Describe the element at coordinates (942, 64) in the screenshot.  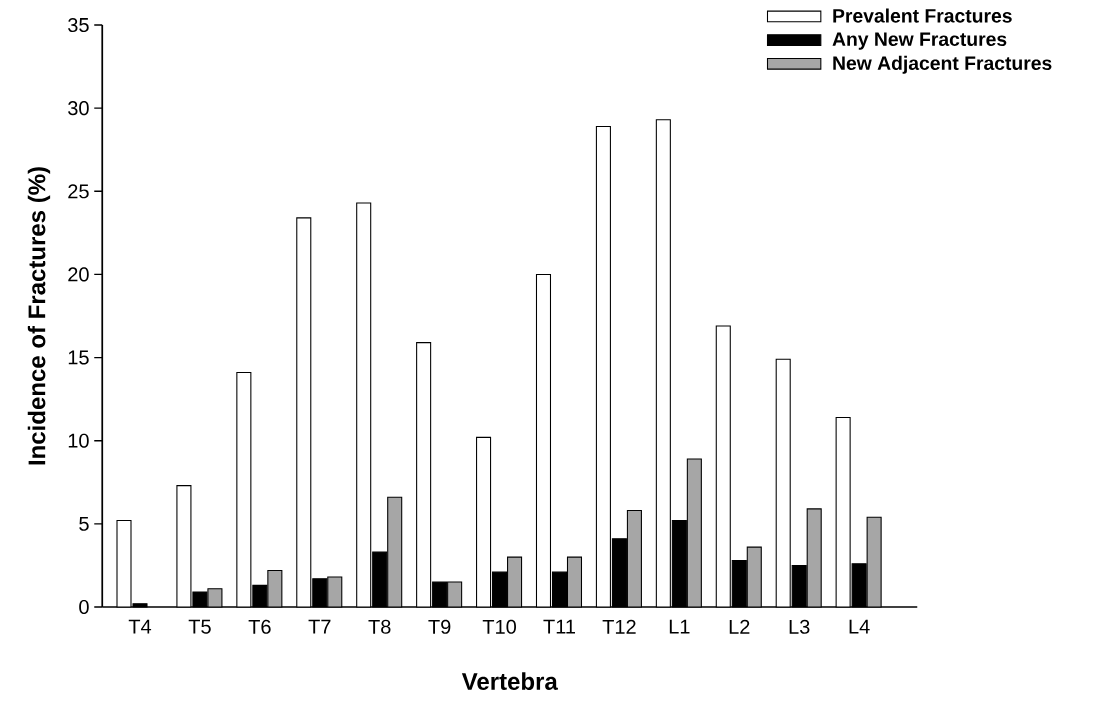
I see `legend-label: New Adjacent Fractures` at that location.